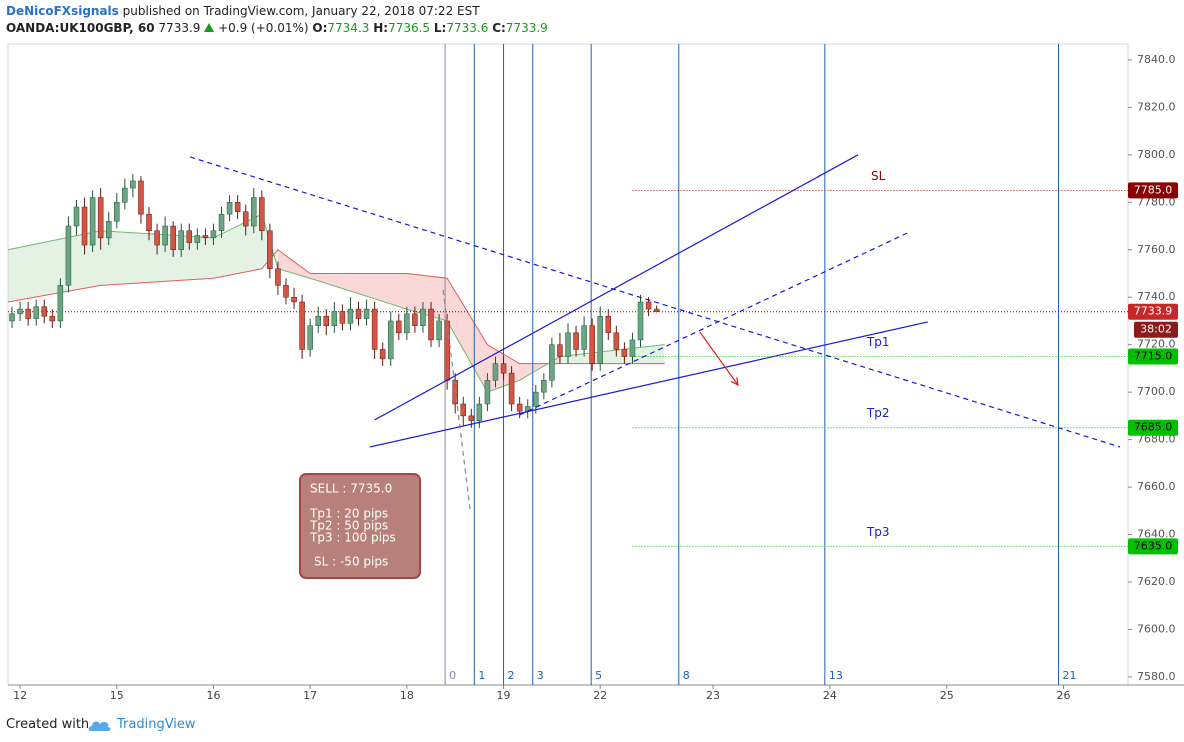  Describe the element at coordinates (1064, 695) in the screenshot. I see `x-tick-label: 26` at that location.